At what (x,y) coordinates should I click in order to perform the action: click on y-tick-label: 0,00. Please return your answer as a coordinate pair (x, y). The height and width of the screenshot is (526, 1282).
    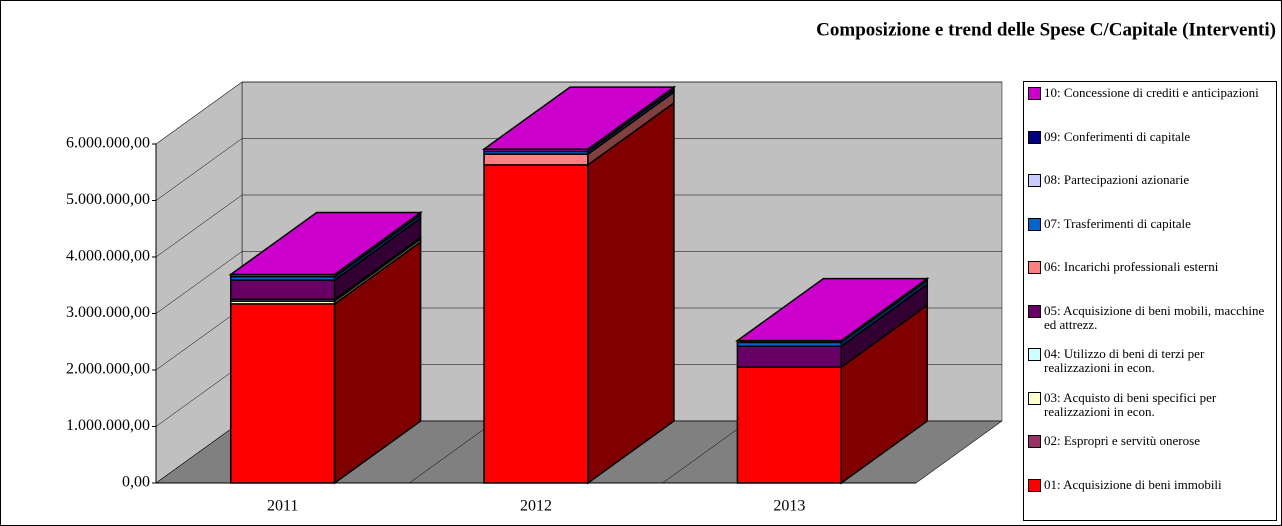
    Looking at the image, I should click on (136, 482).